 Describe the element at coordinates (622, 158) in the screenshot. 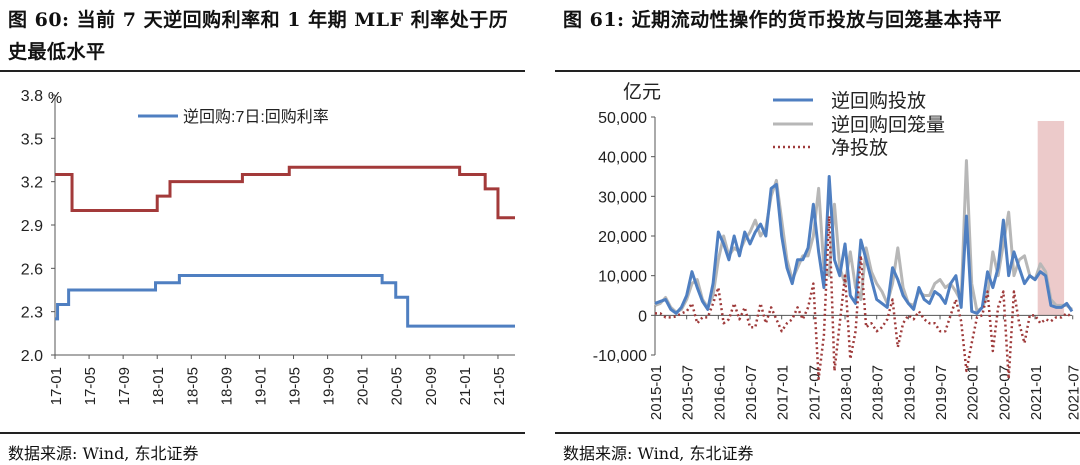

I see `y-tick-label: 40,000` at that location.